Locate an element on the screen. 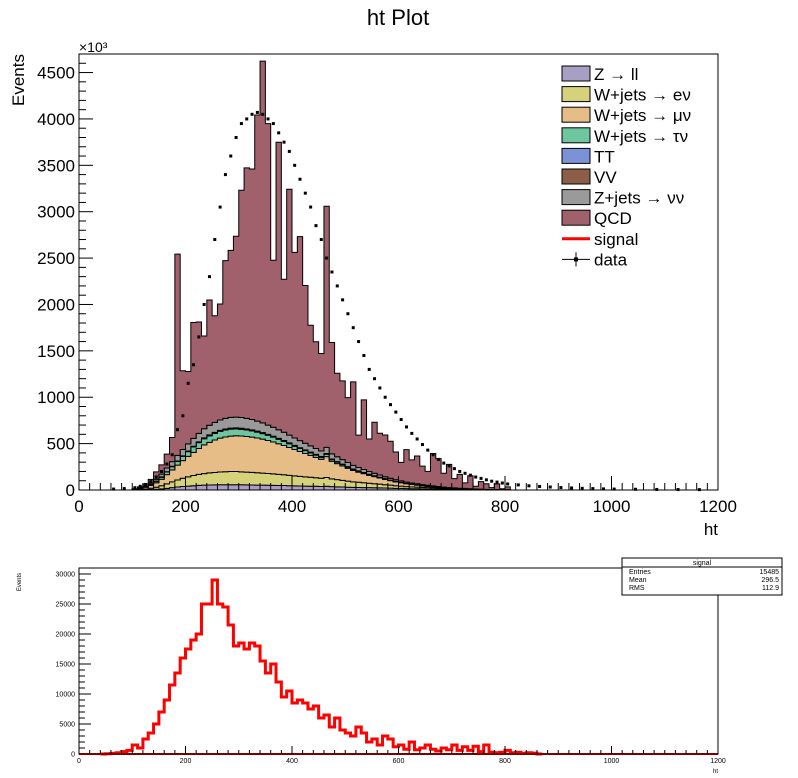  y-tick-label: 5000 is located at coordinates (67, 725).